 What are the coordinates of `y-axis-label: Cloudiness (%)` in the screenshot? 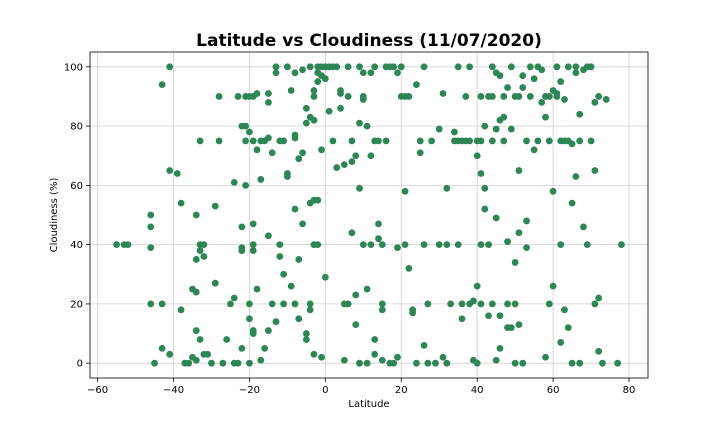 It's located at (54, 215).